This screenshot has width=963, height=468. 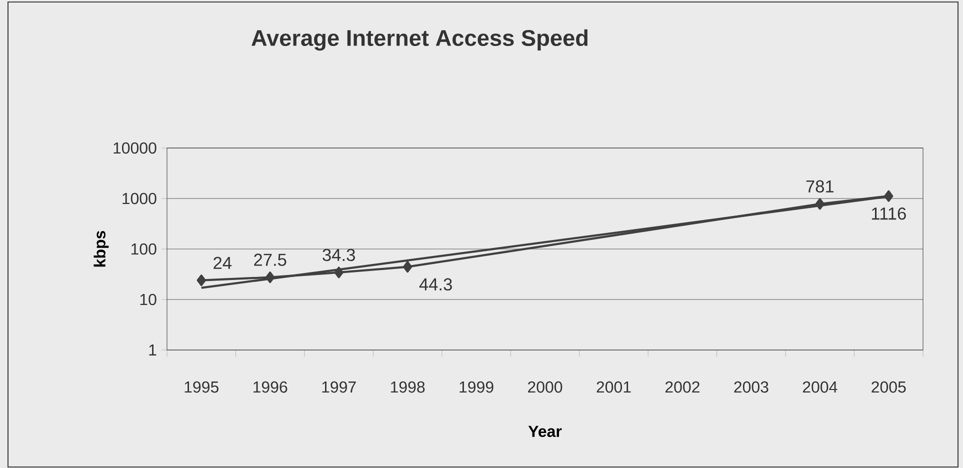 I want to click on y-tick-label: 100, so click(x=143, y=249).